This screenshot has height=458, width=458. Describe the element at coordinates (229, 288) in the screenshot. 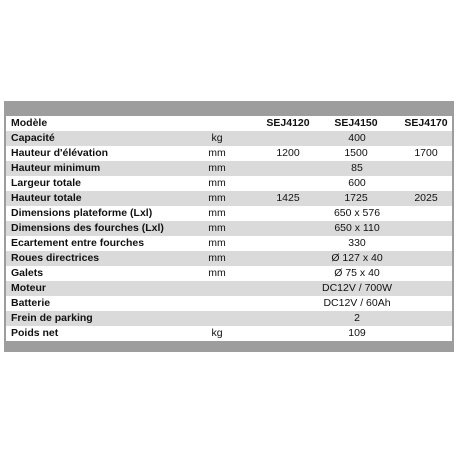

I see `table-row: Moteur DC12V / 700W` at that location.